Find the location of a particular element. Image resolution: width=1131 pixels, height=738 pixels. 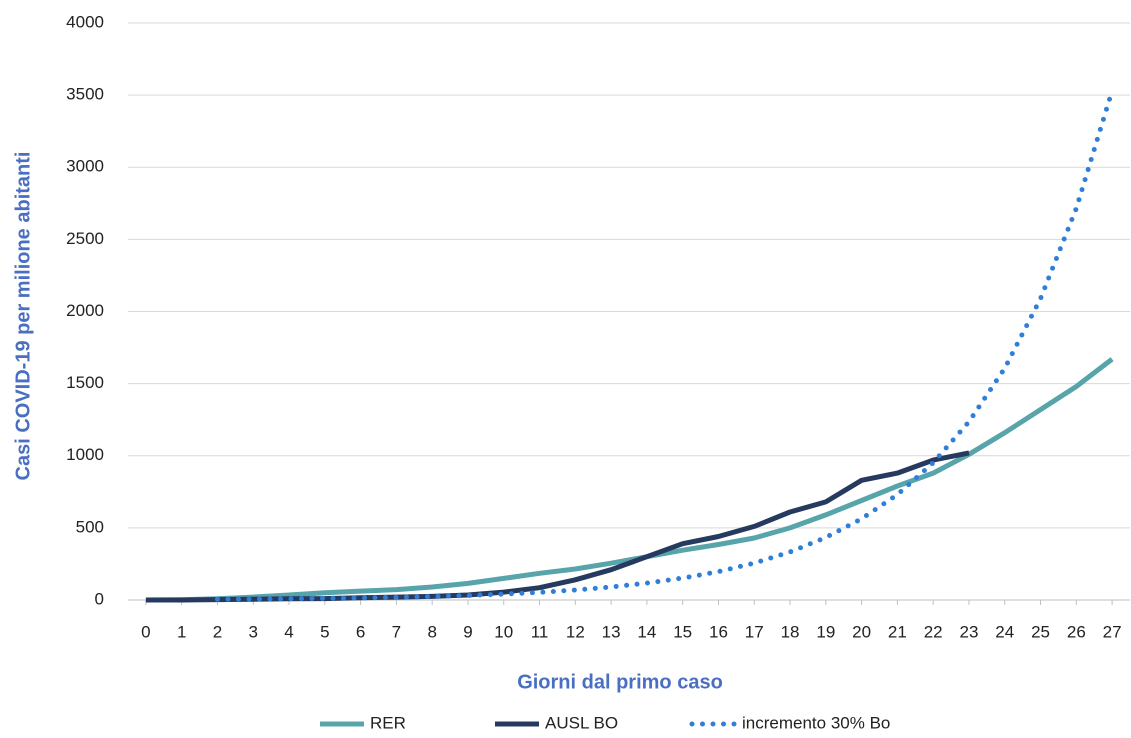

x-tick-label: 18 is located at coordinates (790, 631).